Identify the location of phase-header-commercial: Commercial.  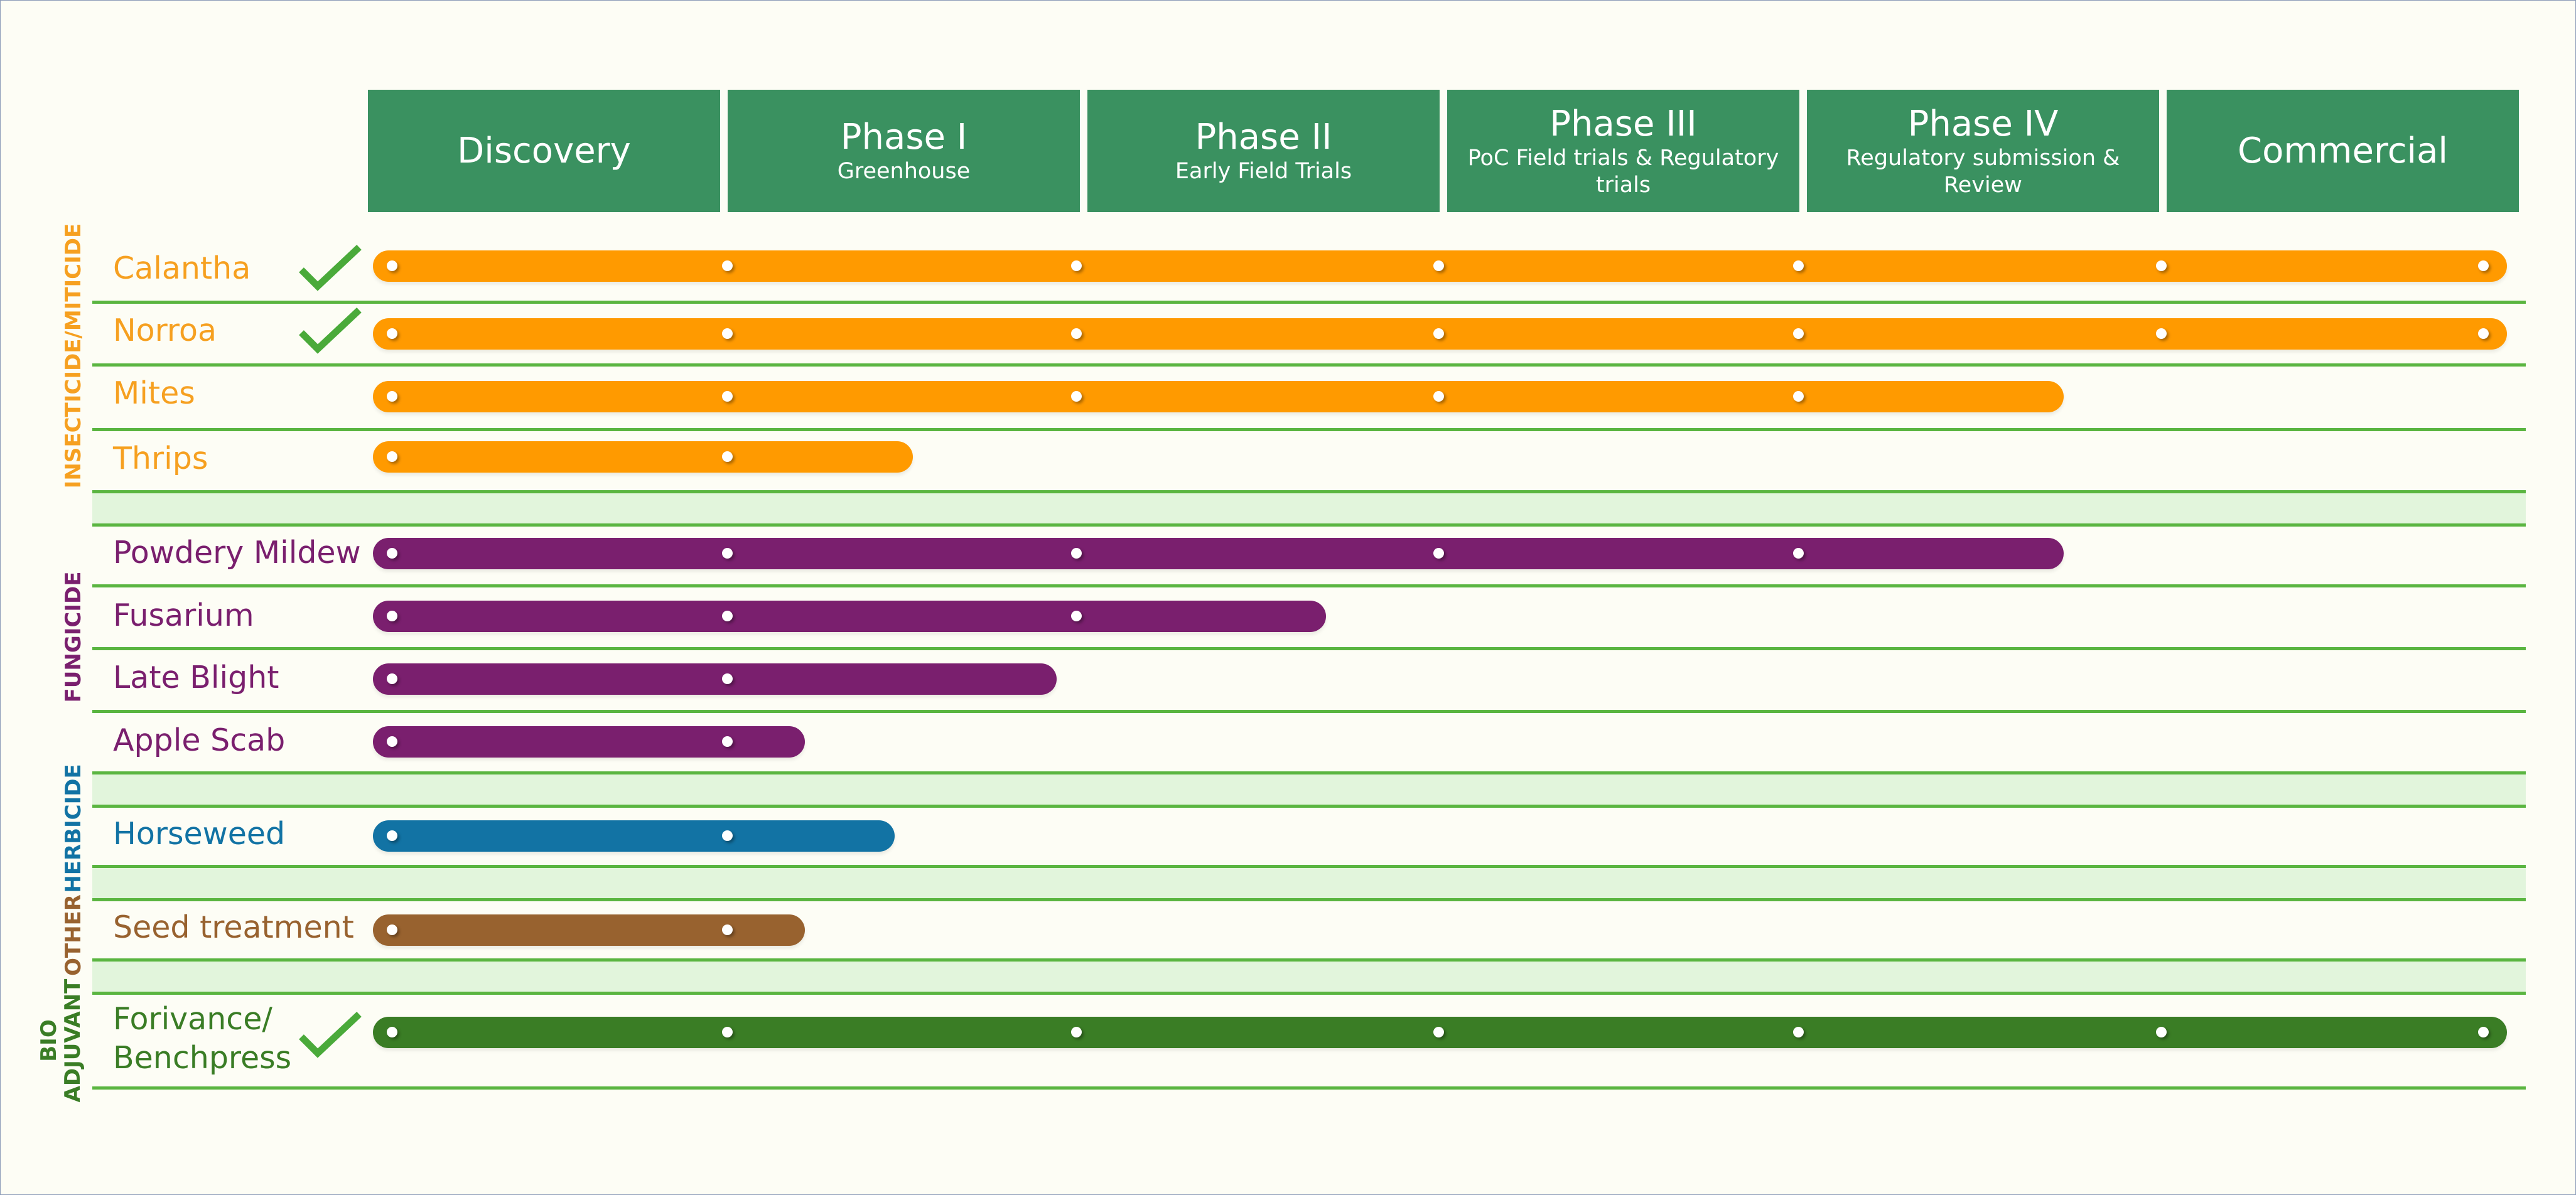
(2343, 151).